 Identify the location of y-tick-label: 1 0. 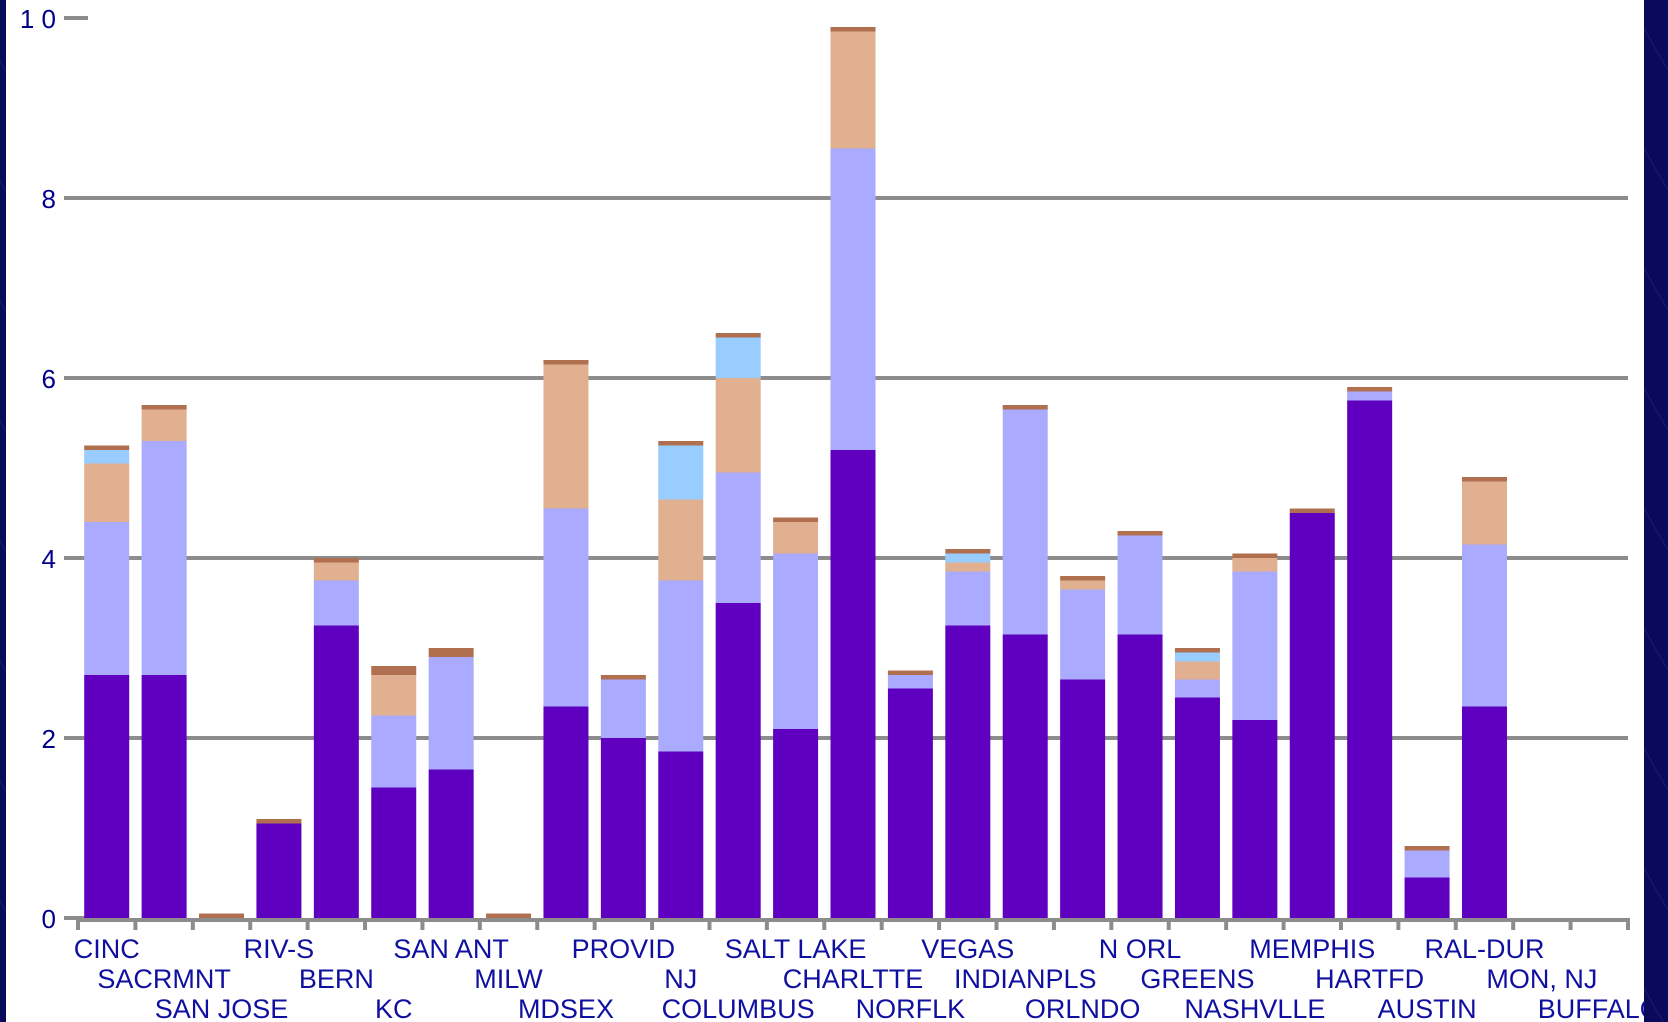
(38, 19).